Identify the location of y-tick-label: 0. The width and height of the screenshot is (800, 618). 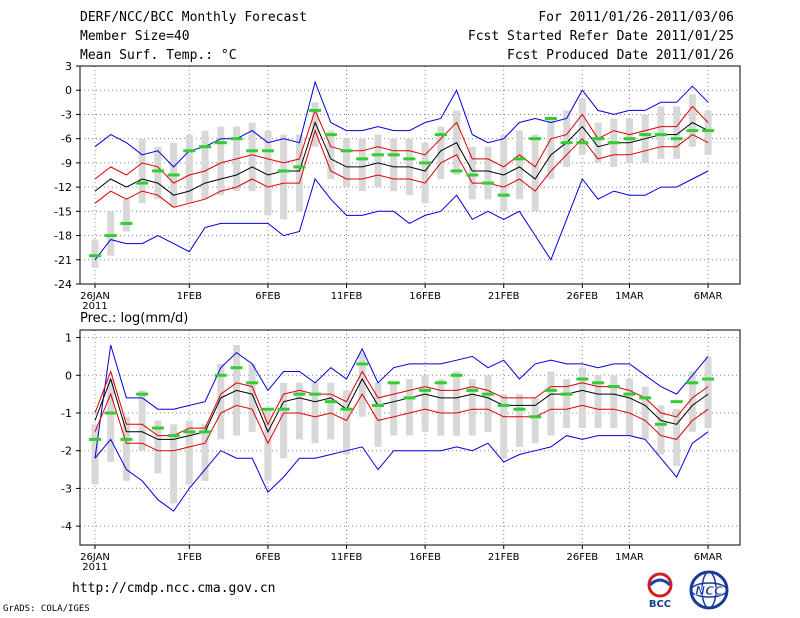
(68, 375).